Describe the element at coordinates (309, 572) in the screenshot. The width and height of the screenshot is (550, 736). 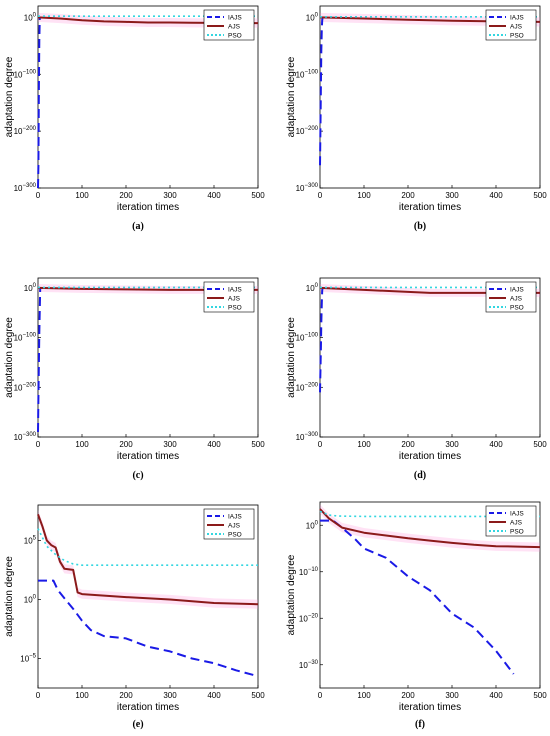
I see `y-tick-label: 10⁻¹⁰` at that location.